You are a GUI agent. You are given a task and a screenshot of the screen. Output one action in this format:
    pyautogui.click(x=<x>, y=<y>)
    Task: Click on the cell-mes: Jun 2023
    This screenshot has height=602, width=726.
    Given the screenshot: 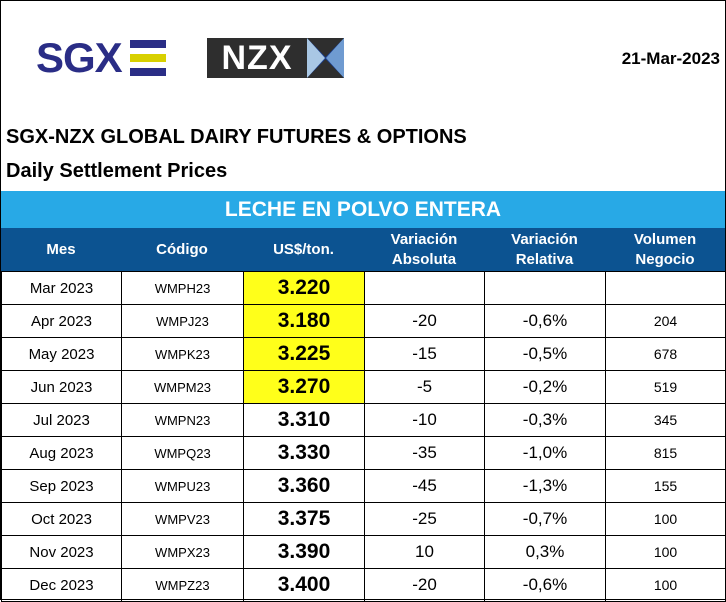 What is the action you would take?
    pyautogui.click(x=61, y=387)
    